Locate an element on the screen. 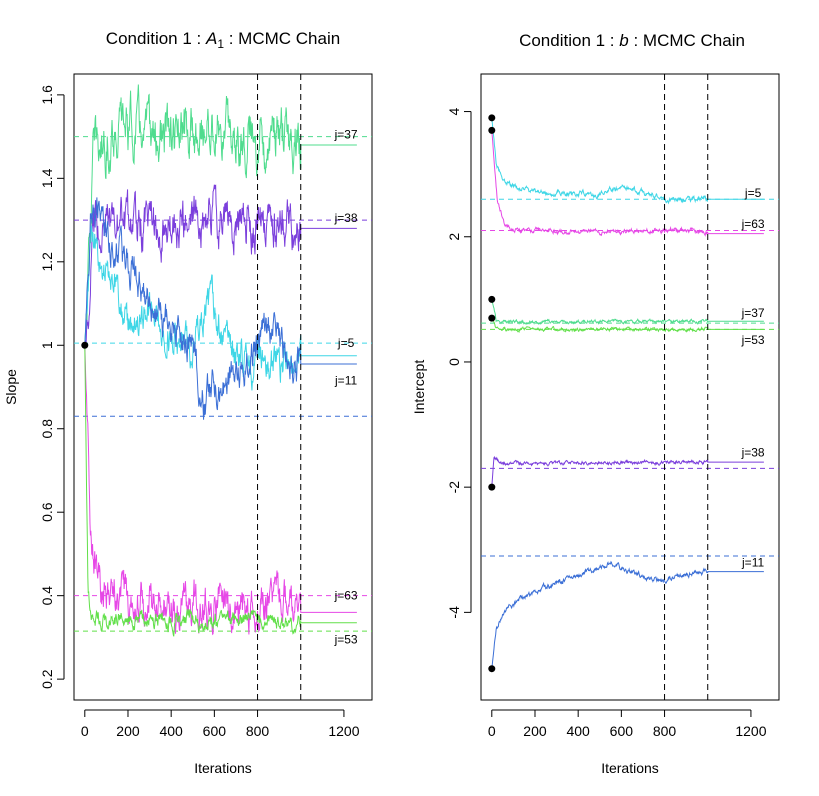 The image size is (819, 796). y-axis-label: Intercept is located at coordinates (419, 387).